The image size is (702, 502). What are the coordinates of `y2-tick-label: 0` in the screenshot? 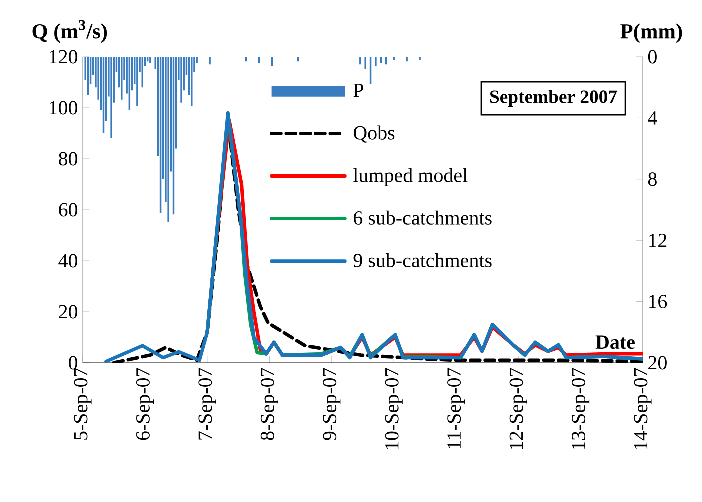 It's located at (652, 57).